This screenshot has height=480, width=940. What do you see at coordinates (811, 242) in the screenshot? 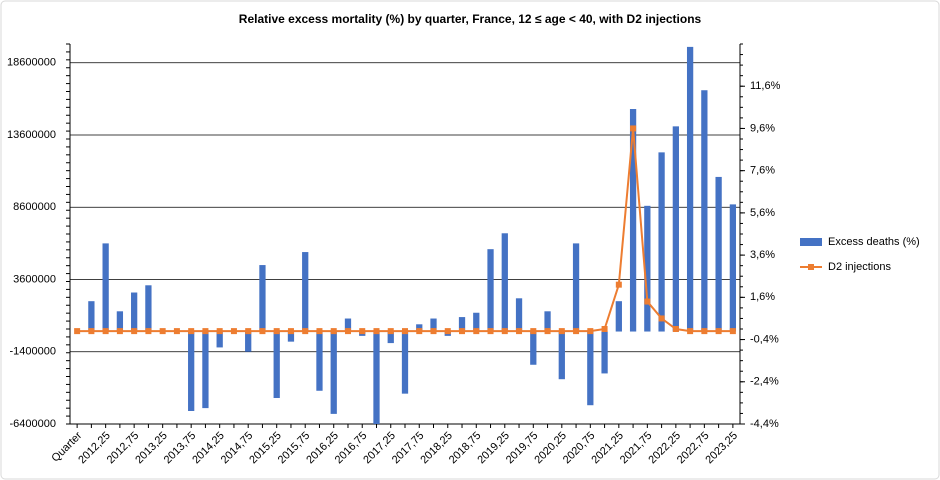
I see `legend-swatch` at bounding box center [811, 242].